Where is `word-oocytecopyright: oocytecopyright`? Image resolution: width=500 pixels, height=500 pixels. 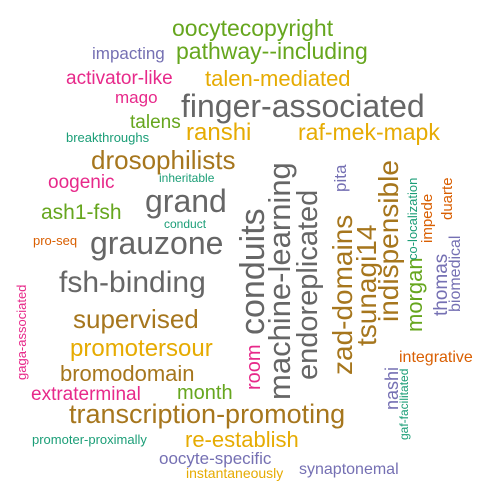 word-oocytecopyright: oocytecopyright is located at coordinates (253, 28).